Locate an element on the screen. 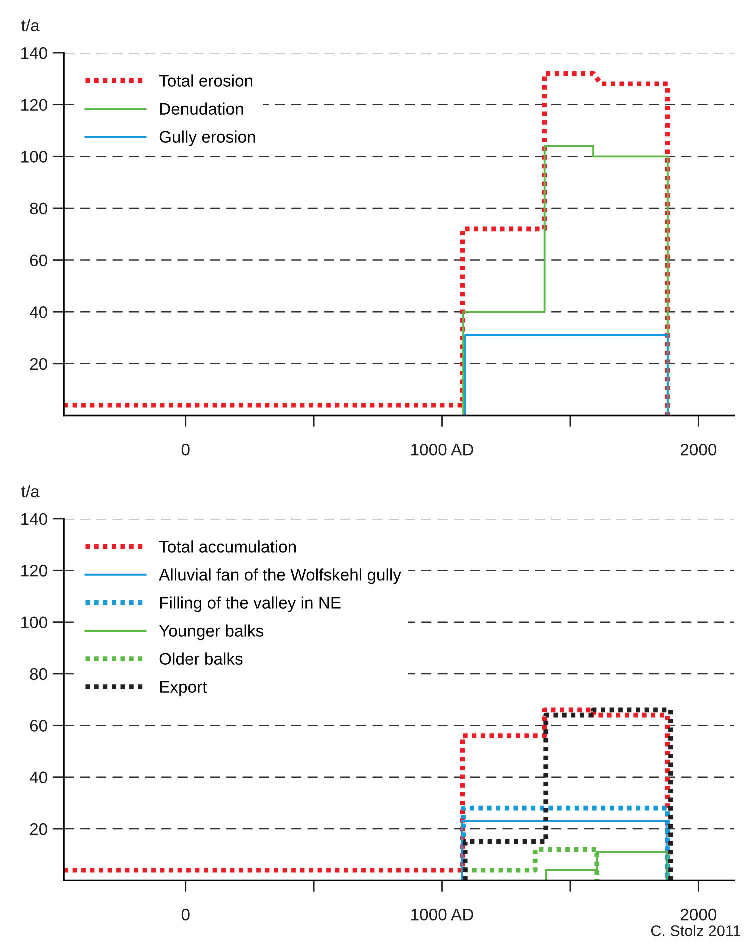 Image resolution: width=745 pixels, height=947 pixels. legend-label: Gully erosion is located at coordinates (208, 138).